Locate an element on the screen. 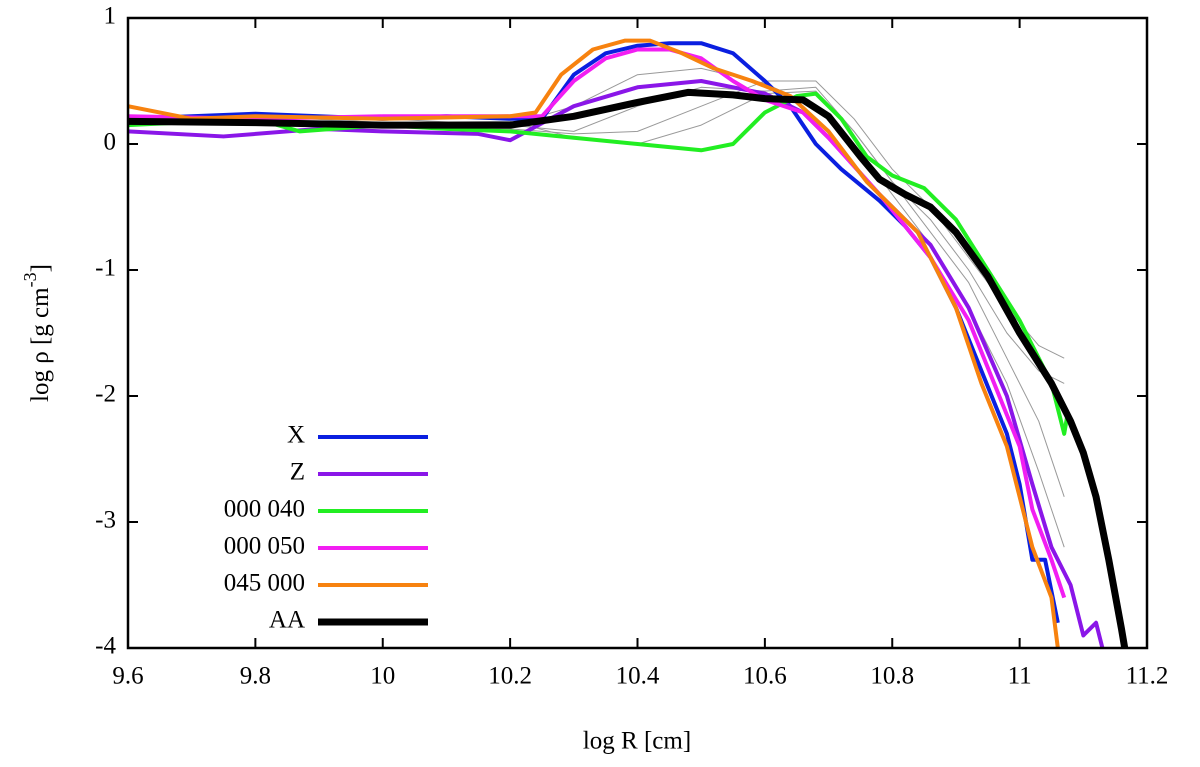  y-tick-label: -3 is located at coordinates (105, 520).